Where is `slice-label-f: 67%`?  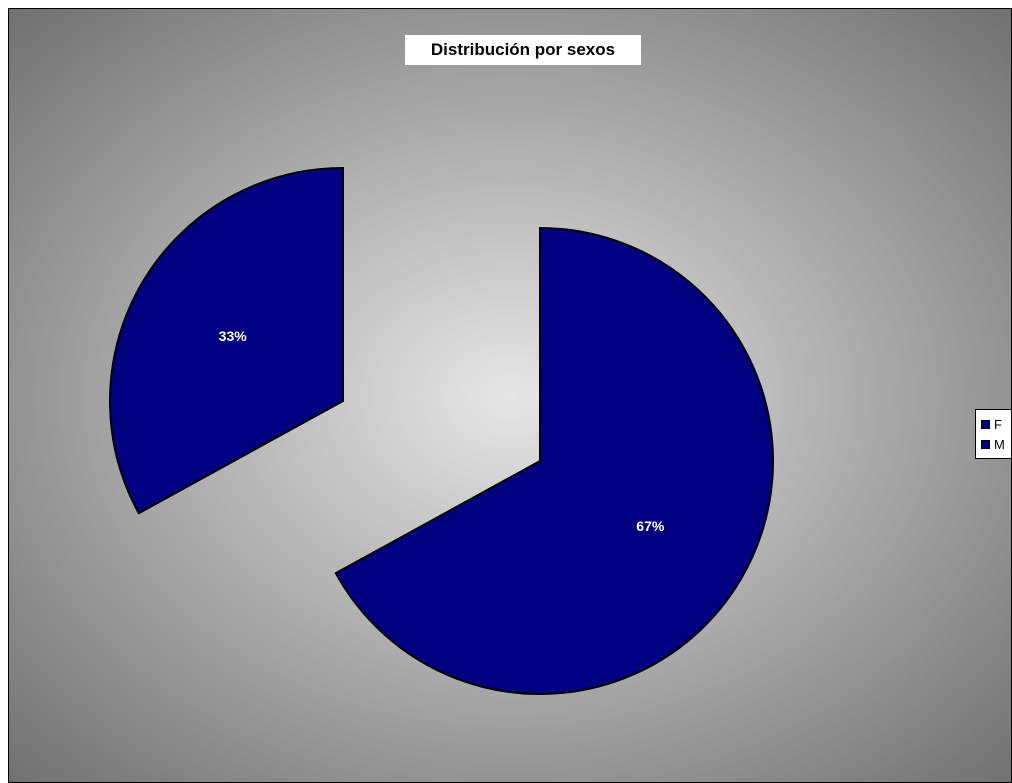
slice-label-f: 67% is located at coordinates (650, 526).